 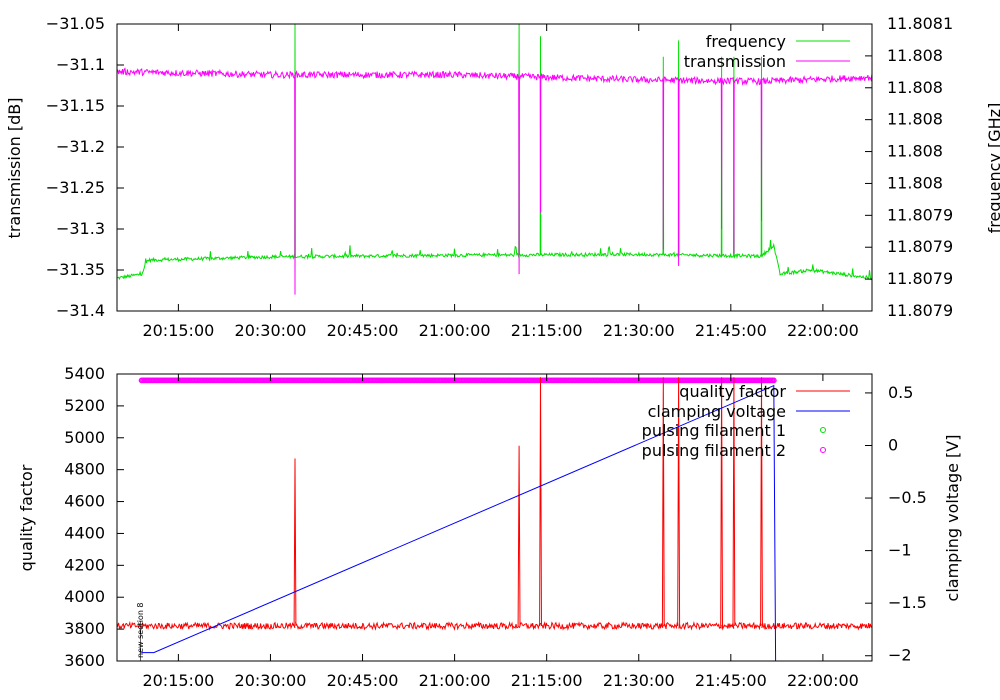 What do you see at coordinates (900, 550) in the screenshot?
I see `bottom-y2-tick-label: −1` at bounding box center [900, 550].